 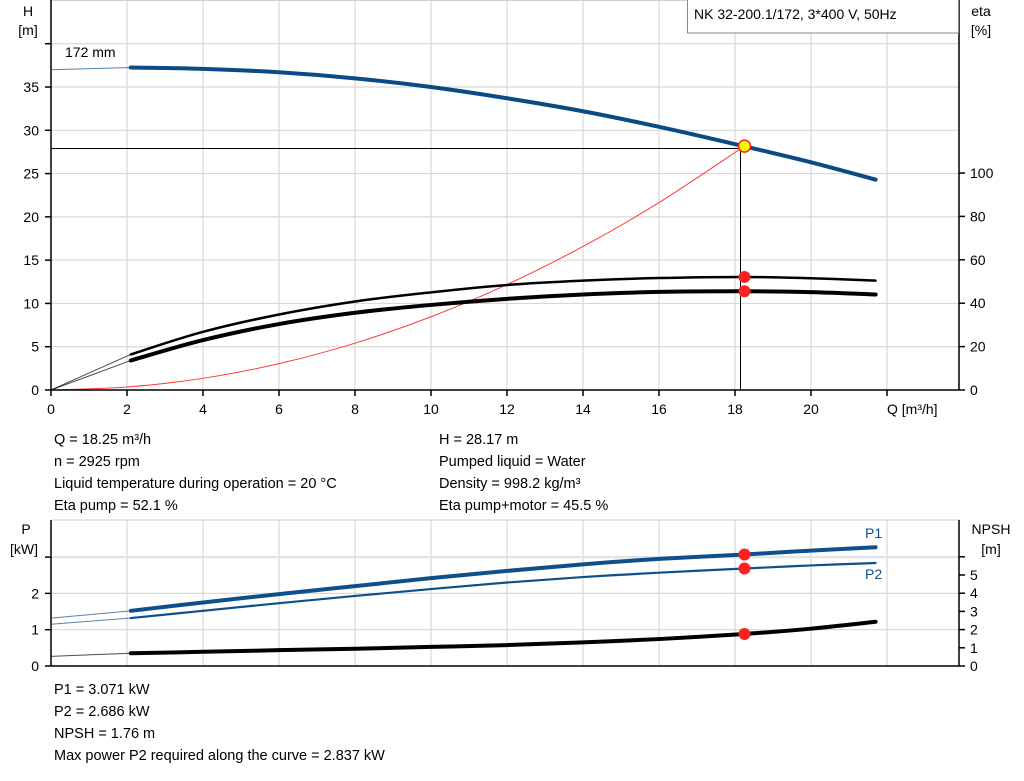 What do you see at coordinates (479, 440) in the screenshot?
I see `info-head: H = 28.17 m` at bounding box center [479, 440].